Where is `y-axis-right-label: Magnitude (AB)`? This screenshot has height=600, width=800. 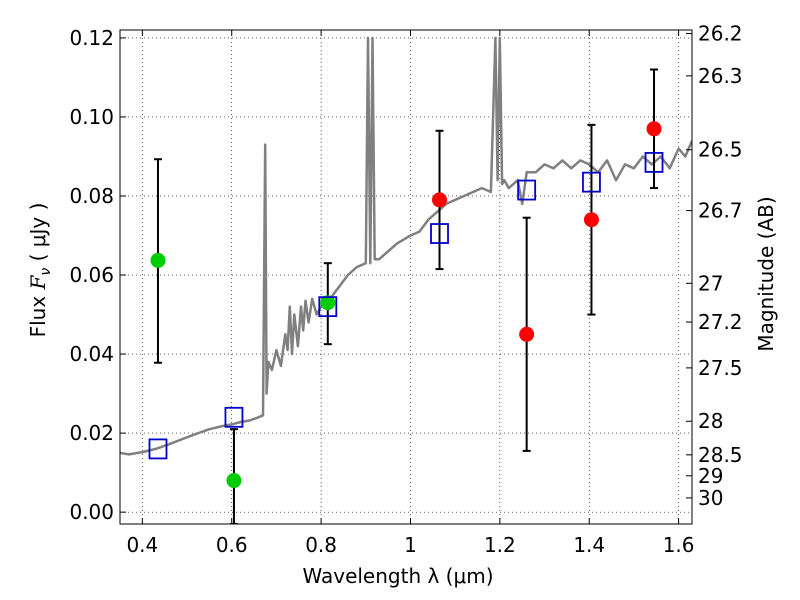
y-axis-right-label: Magnitude (AB) is located at coordinates (766, 273).